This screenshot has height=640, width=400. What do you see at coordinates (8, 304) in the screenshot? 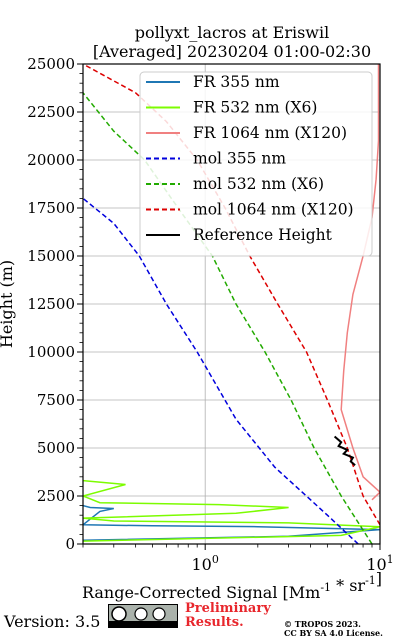
I see `y-axis-label: Height (m)` at bounding box center [8, 304].